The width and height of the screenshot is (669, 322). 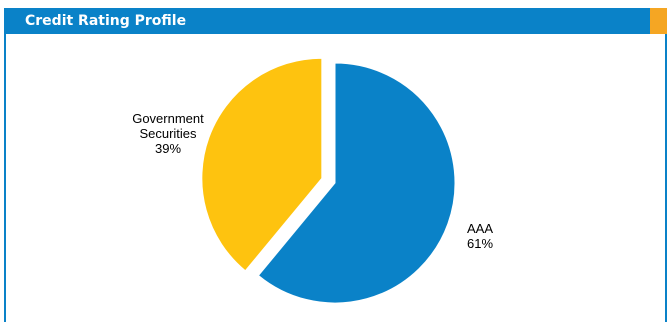 What do you see at coordinates (658, 21) in the screenshot?
I see `header-accent` at bounding box center [658, 21].